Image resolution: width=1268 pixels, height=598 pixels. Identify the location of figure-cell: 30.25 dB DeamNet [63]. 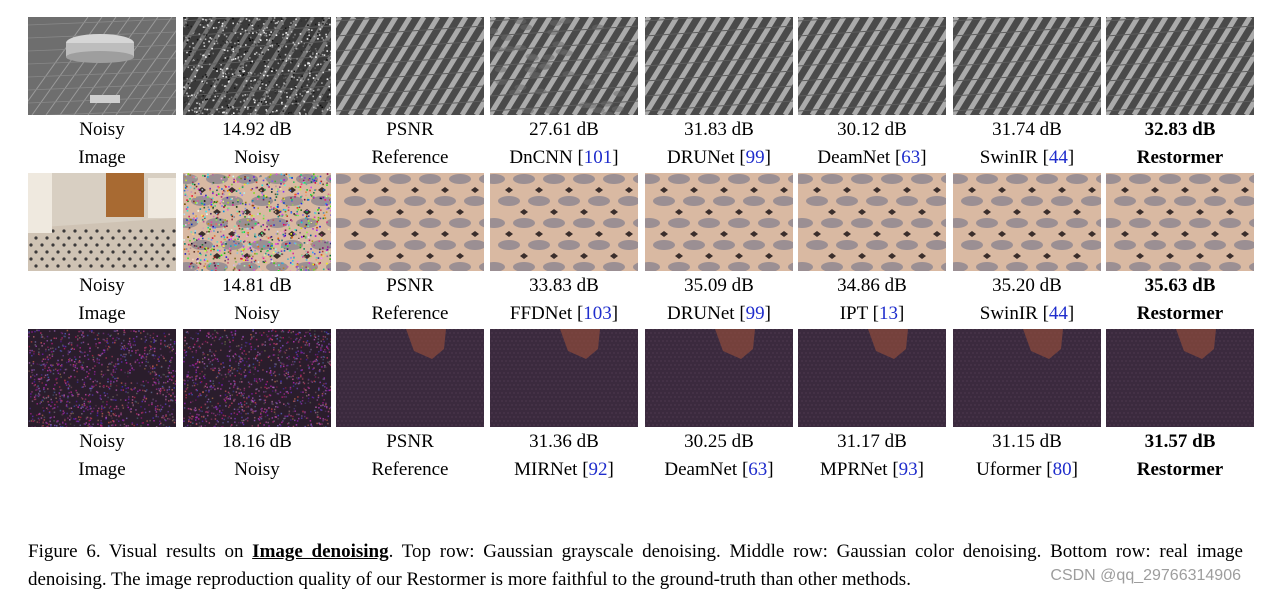
(719, 406).